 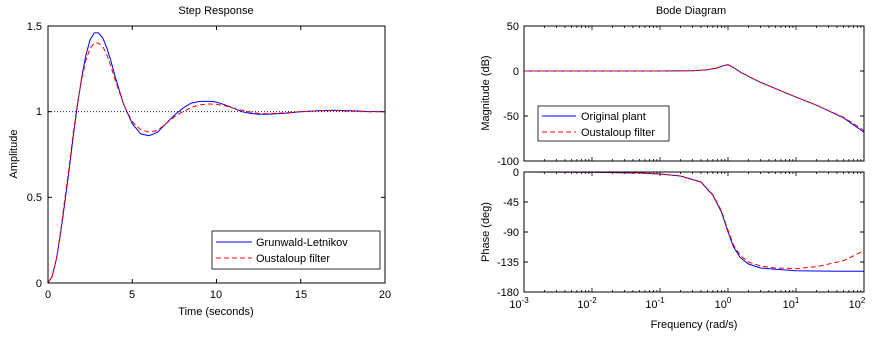 I want to click on phase-ytick-label: -45, so click(x=511, y=203).